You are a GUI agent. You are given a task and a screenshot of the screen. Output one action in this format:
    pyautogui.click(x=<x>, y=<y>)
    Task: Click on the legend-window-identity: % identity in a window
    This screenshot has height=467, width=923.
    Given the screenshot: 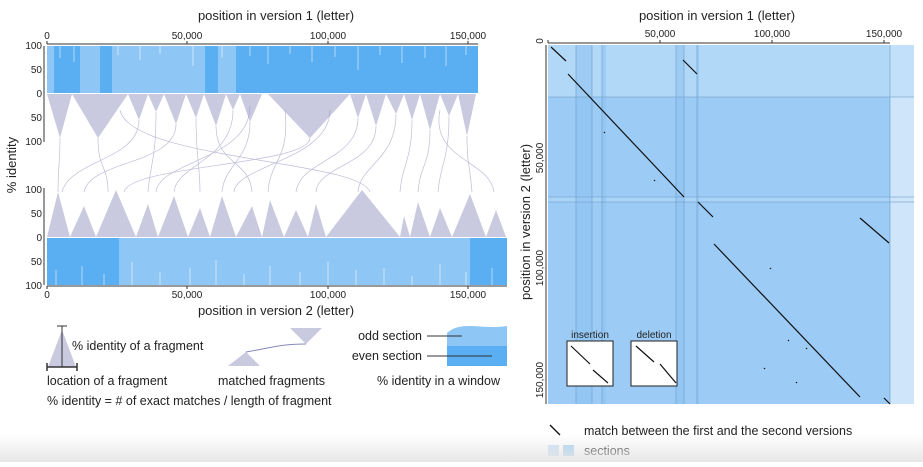 What is the action you would take?
    pyautogui.click(x=439, y=381)
    